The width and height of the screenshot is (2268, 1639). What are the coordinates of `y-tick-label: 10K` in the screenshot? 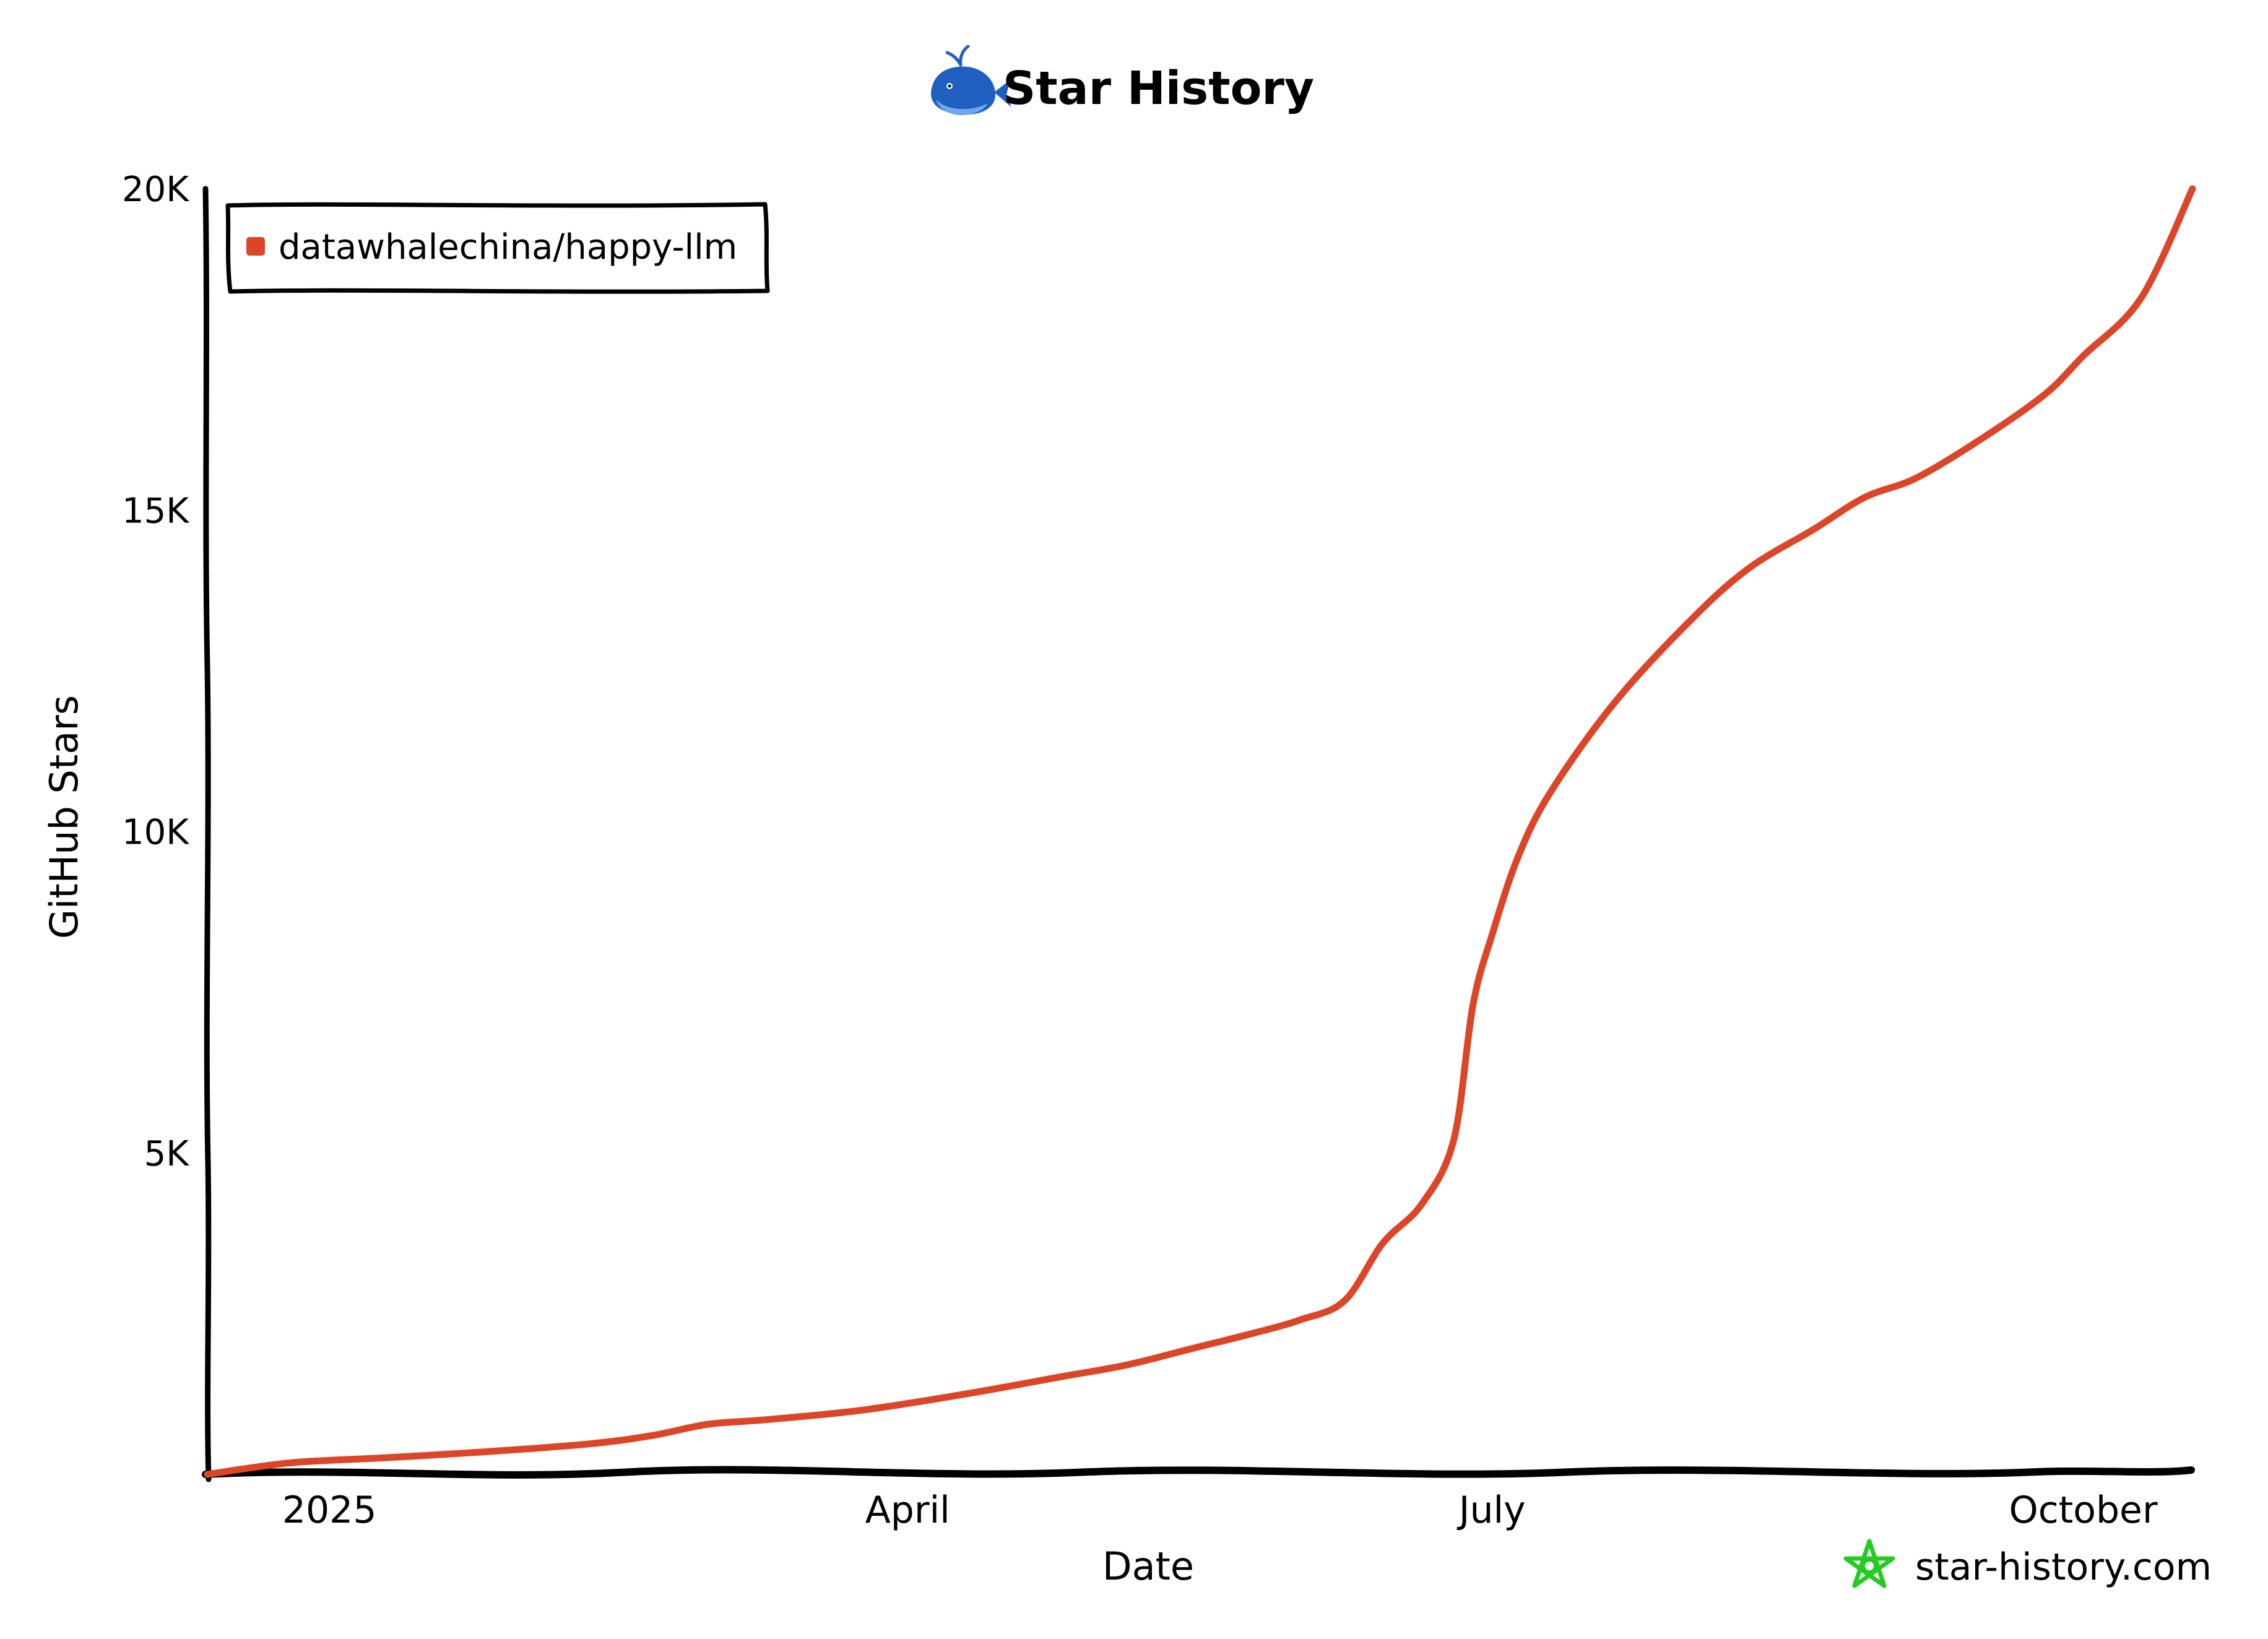 It's located at (155, 833).